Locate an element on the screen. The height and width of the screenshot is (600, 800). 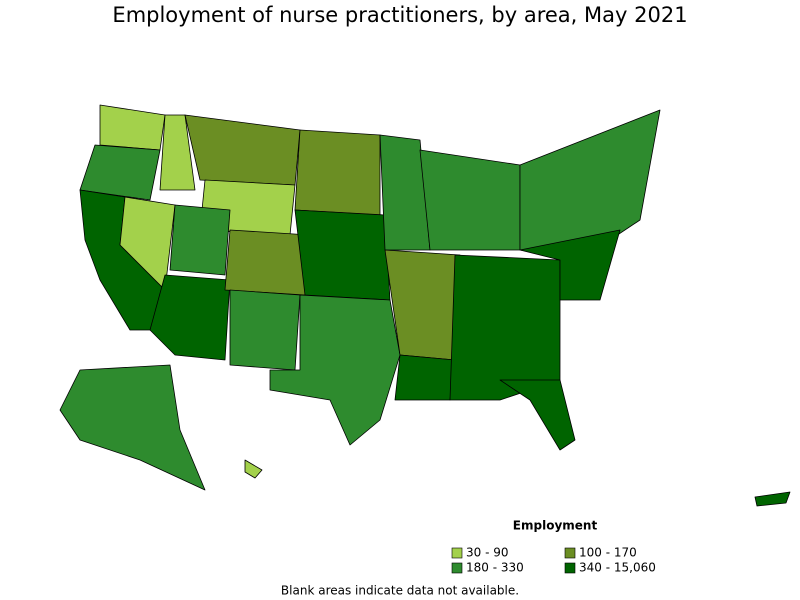
legend-title: Employment is located at coordinates (555, 526).